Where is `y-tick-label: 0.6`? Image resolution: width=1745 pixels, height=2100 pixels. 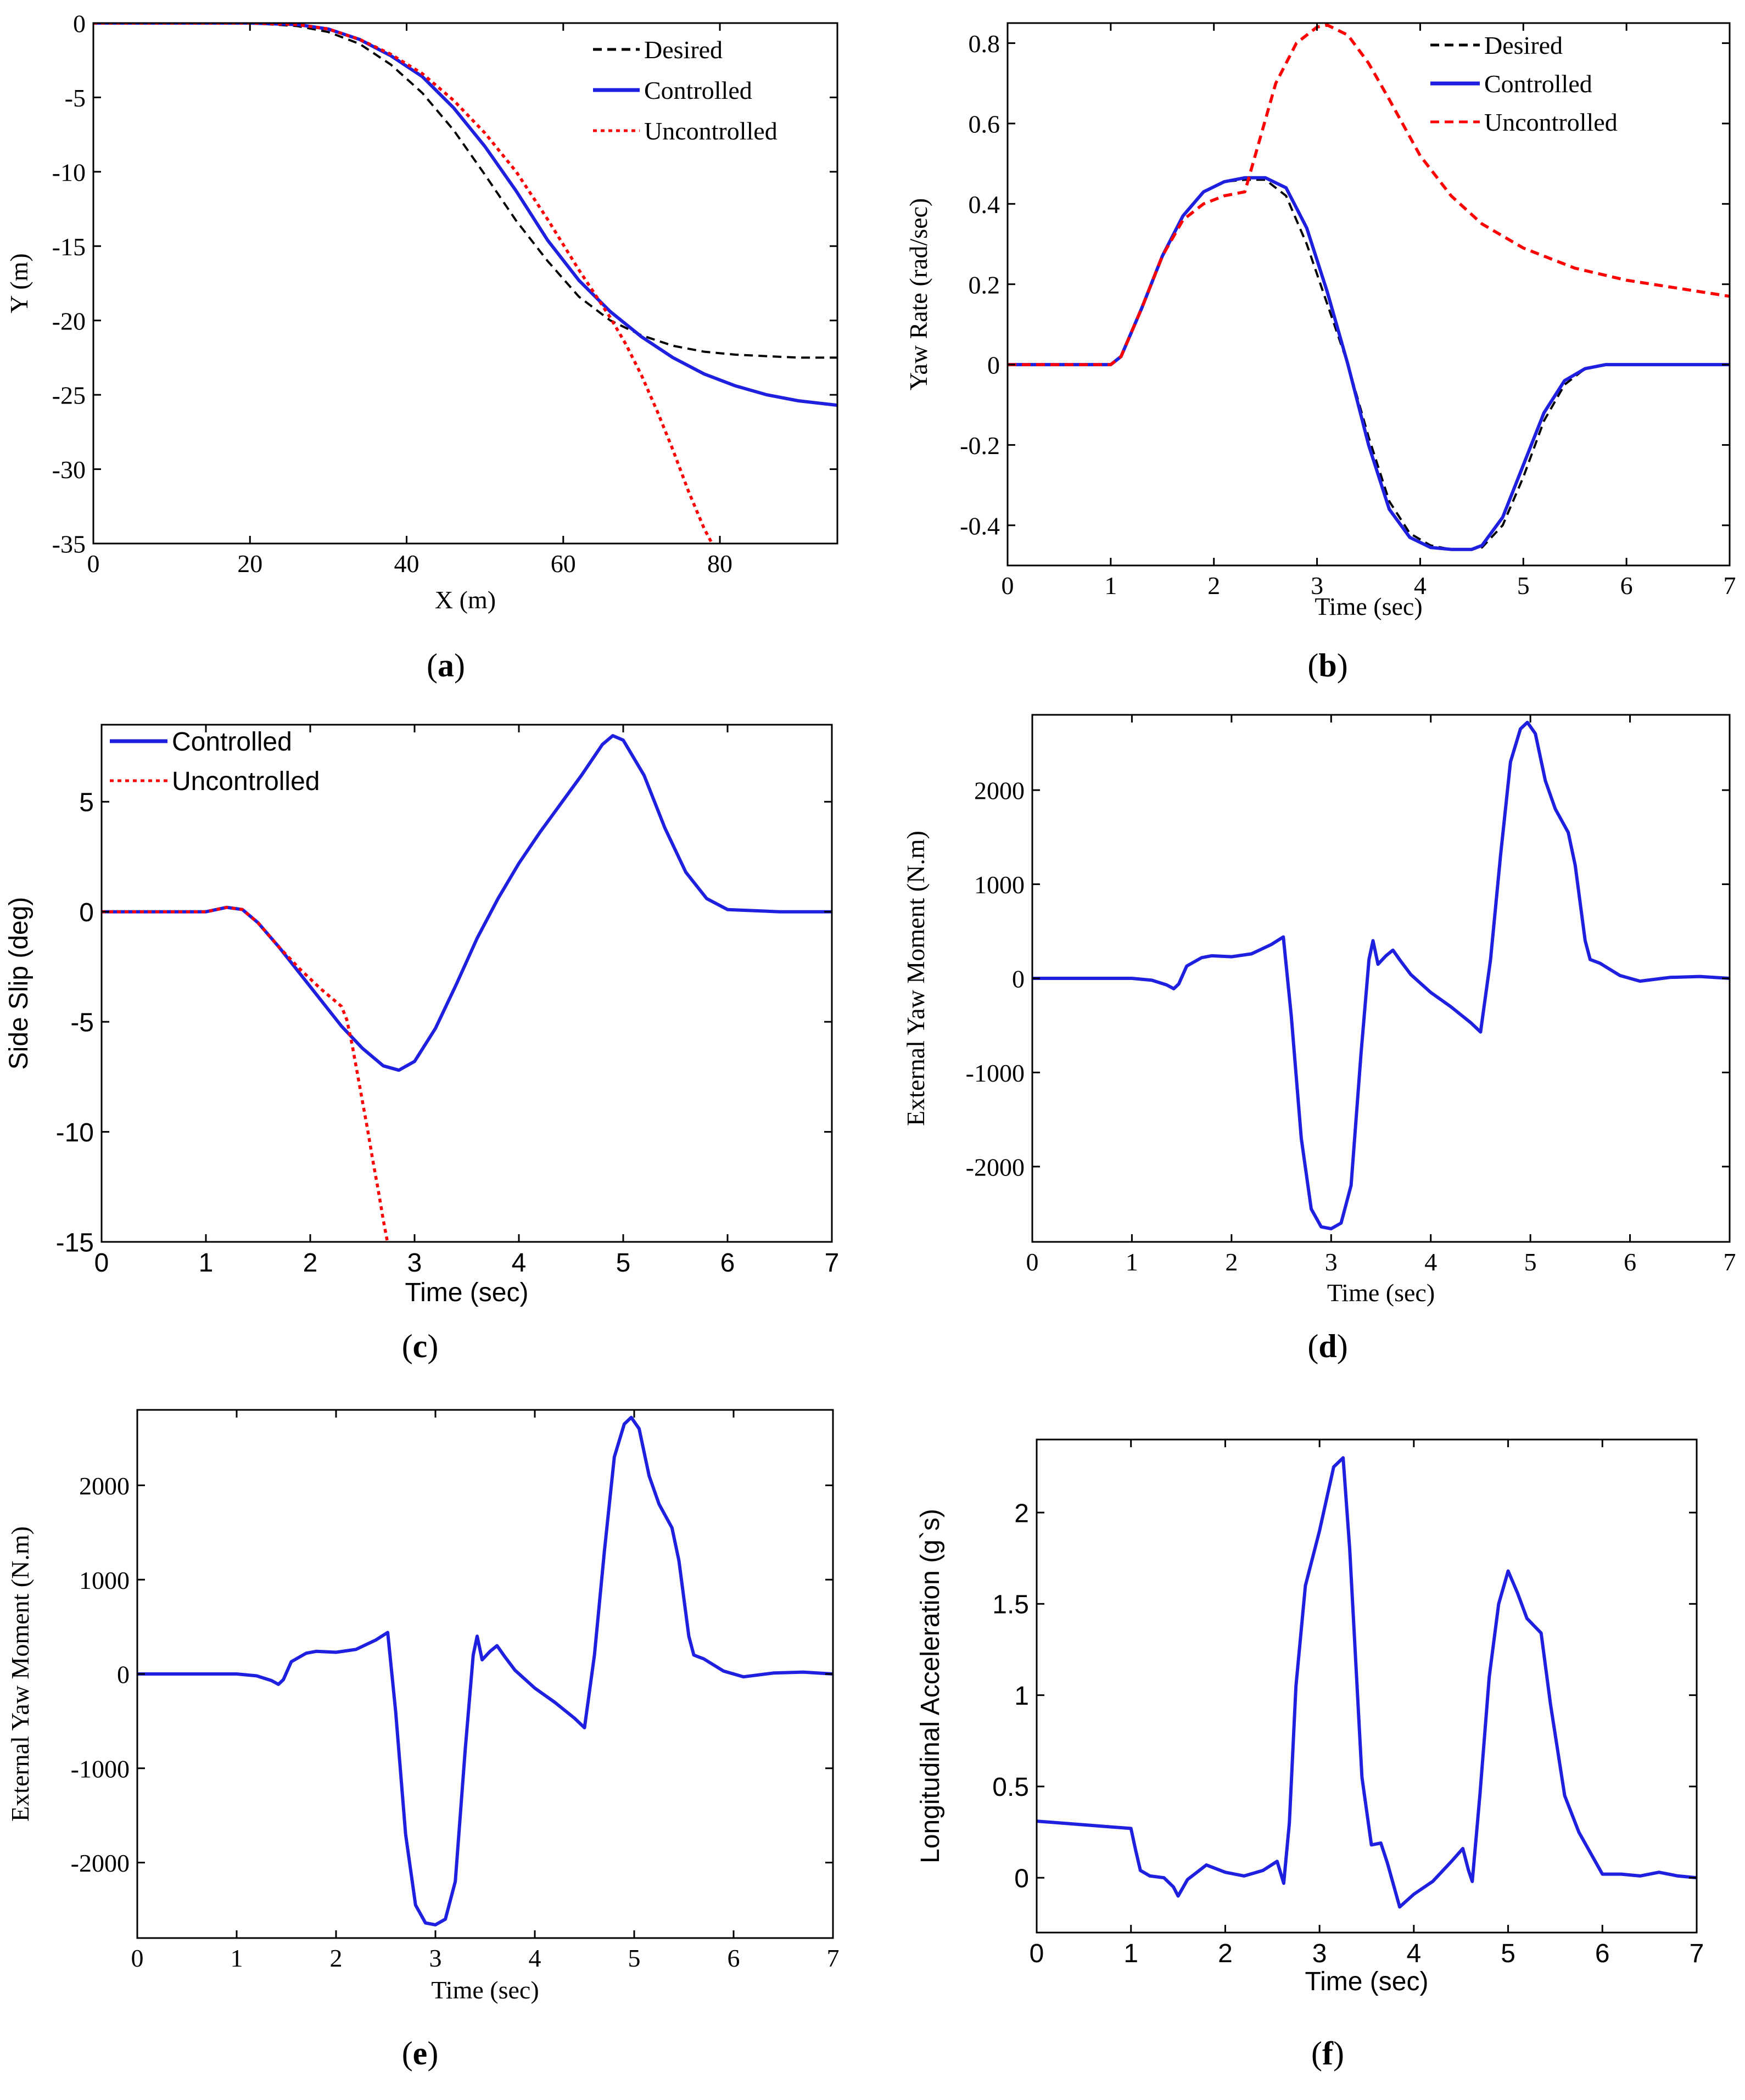
y-tick-label: 0.6 is located at coordinates (984, 124).